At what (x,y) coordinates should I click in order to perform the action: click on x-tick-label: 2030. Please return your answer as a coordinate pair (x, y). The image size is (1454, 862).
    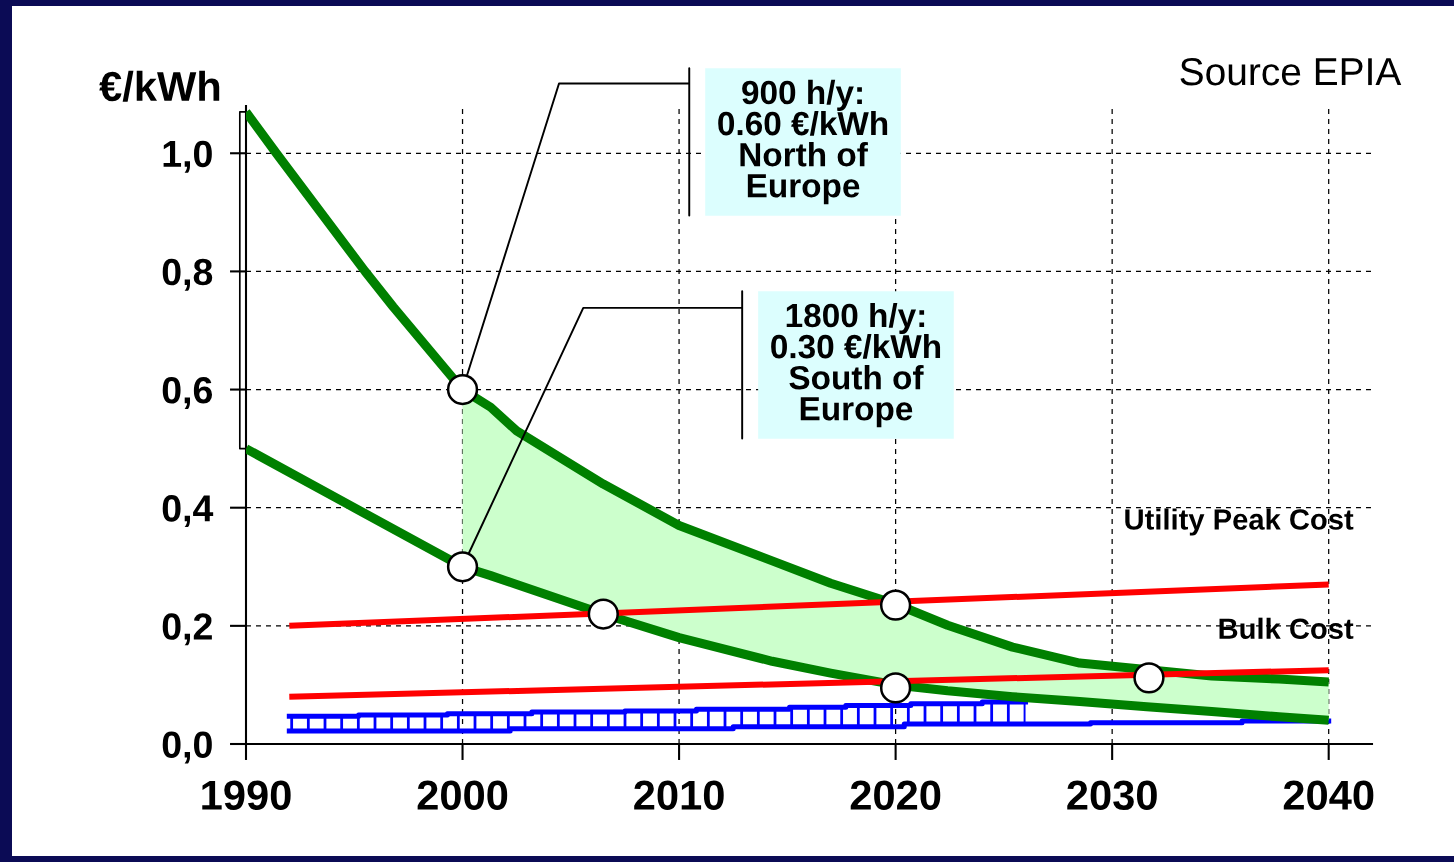
    Looking at the image, I should click on (1112, 795).